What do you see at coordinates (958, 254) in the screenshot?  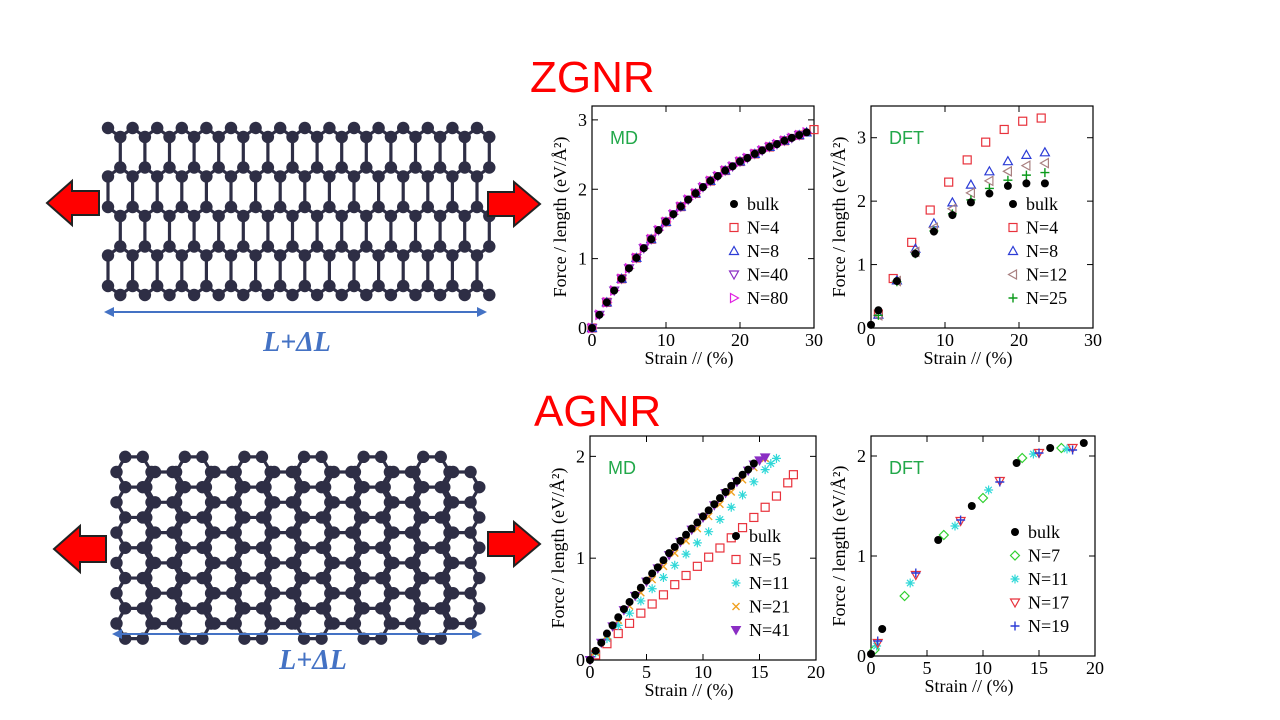 I see `series-bulk` at bounding box center [958, 254].